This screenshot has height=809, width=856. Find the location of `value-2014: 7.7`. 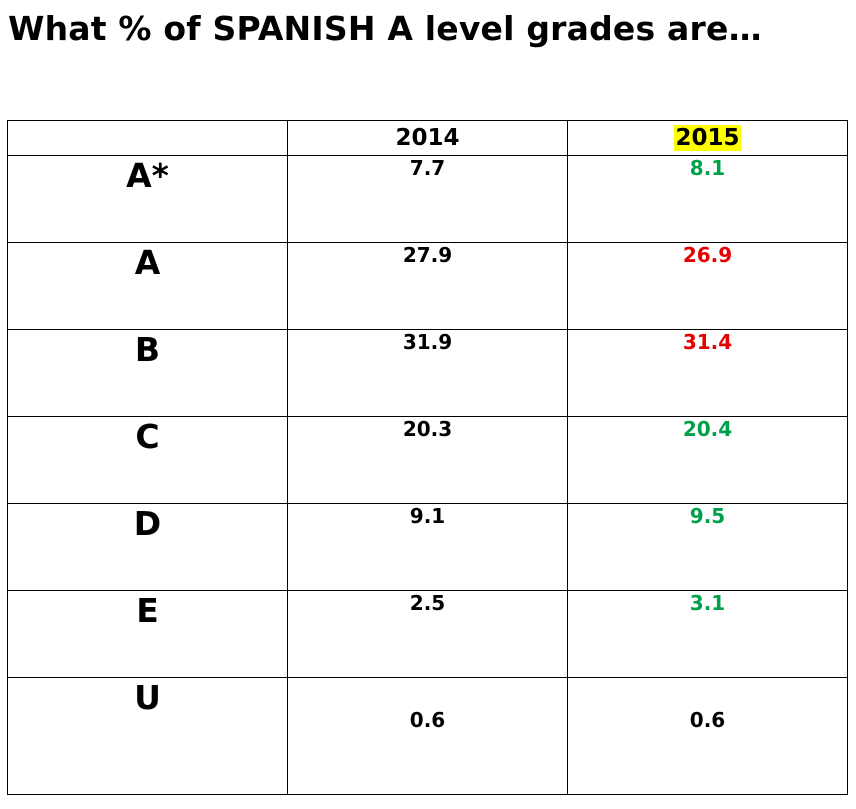

value-2014: 7.7 is located at coordinates (427, 199).